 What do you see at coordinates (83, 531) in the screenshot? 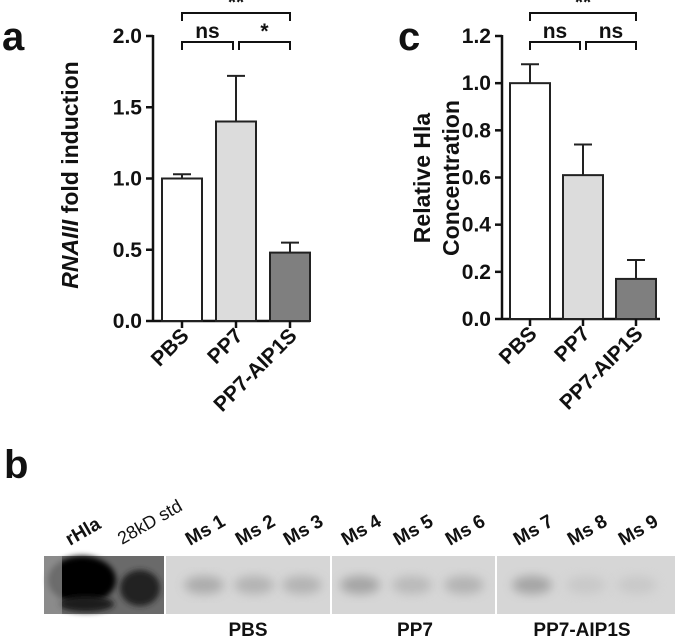
I see `blot-lane-label: rHla` at bounding box center [83, 531].